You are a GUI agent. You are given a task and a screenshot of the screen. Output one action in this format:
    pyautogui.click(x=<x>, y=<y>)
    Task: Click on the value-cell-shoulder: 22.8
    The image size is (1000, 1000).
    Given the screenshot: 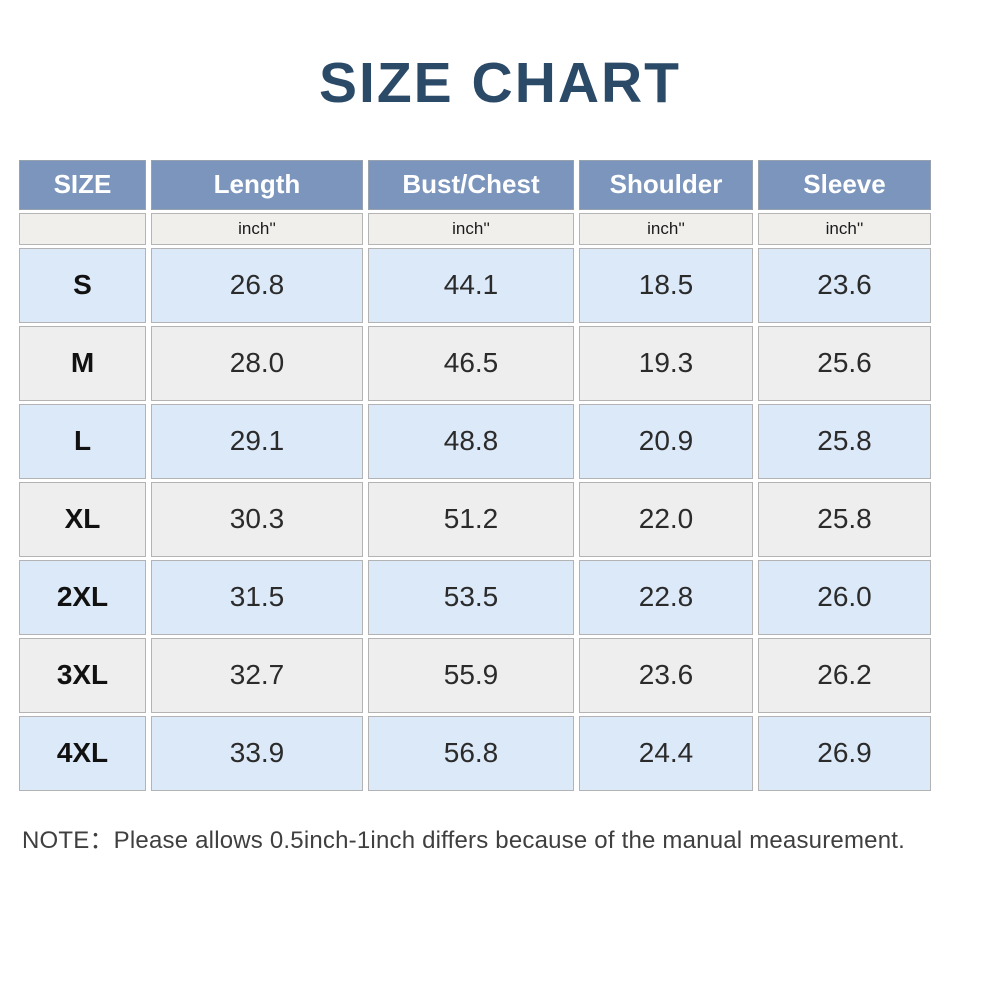 What is the action you would take?
    pyautogui.click(x=666, y=597)
    